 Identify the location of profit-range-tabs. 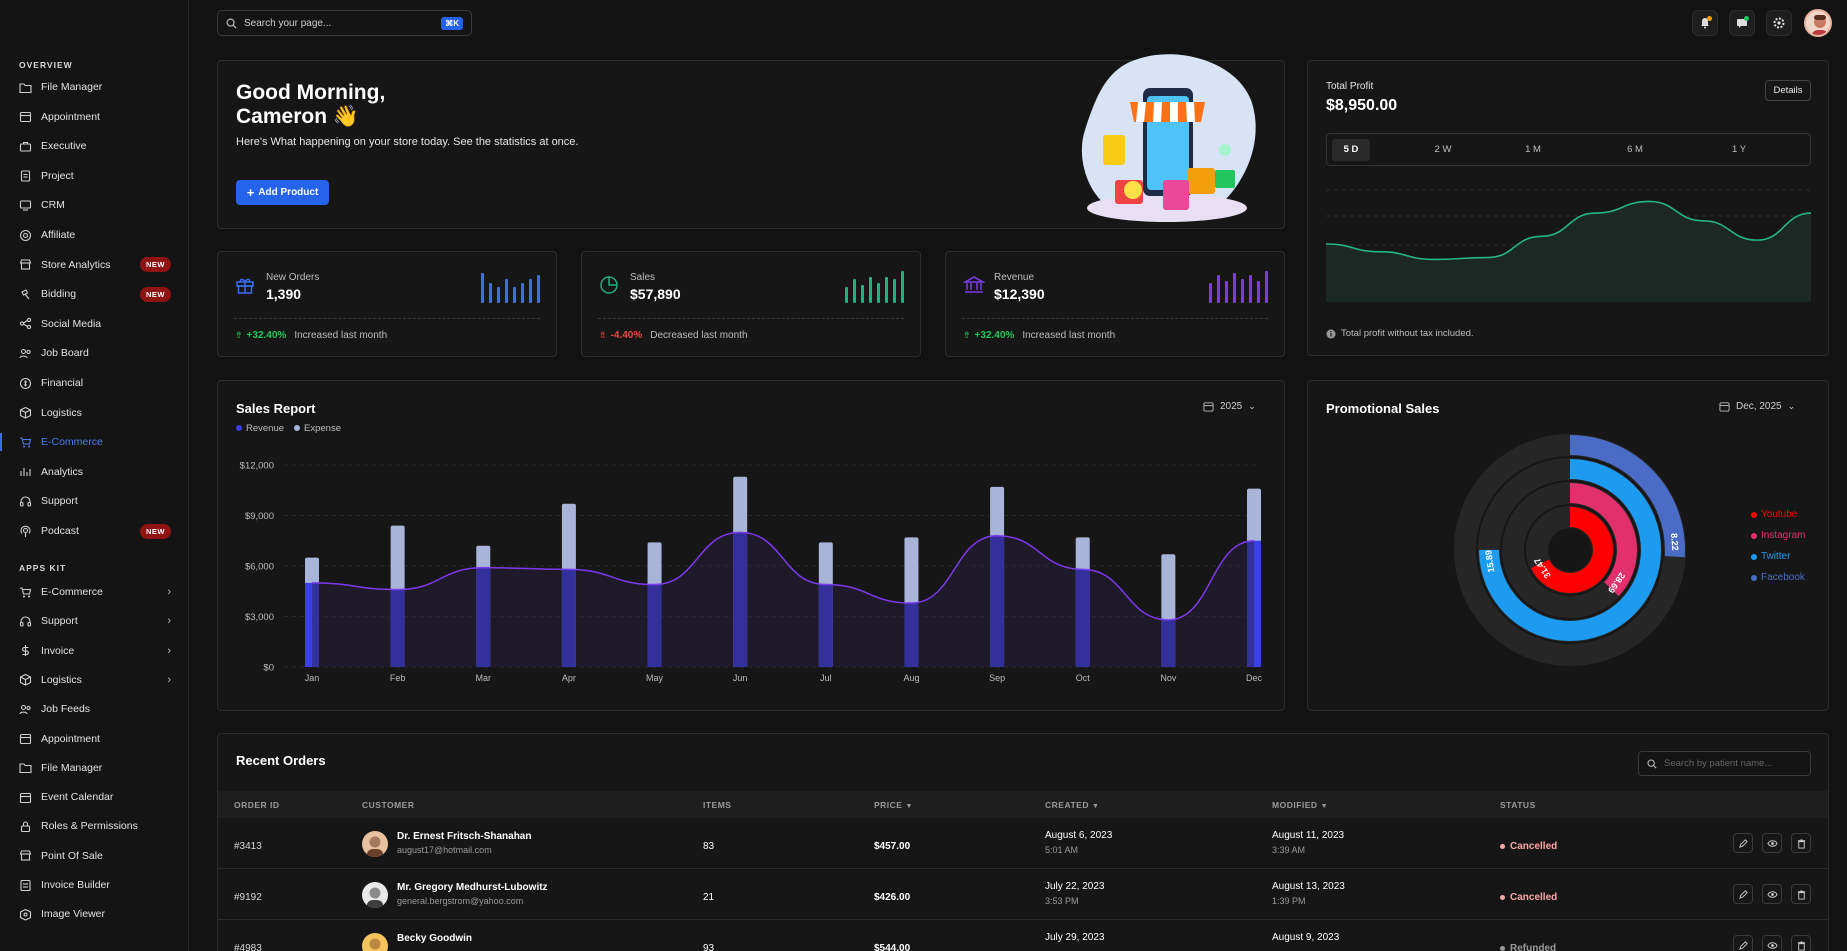
(1568, 149).